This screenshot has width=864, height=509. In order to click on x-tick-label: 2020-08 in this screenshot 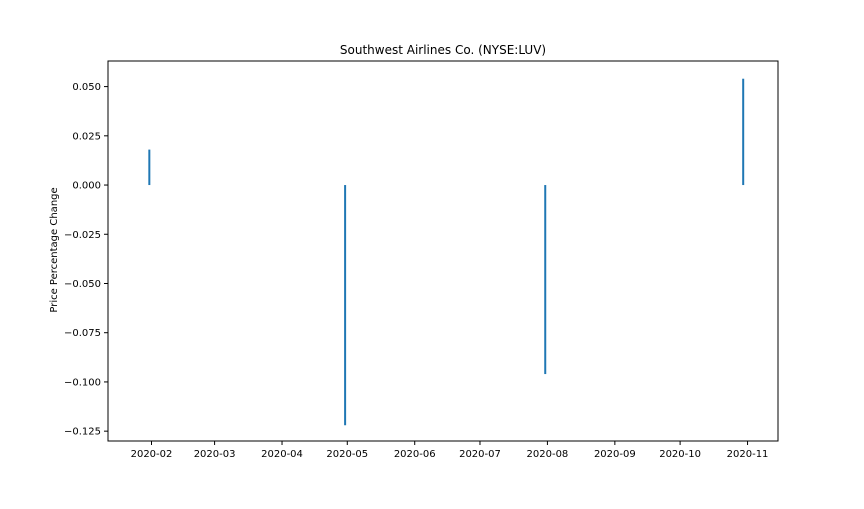, I will do `click(548, 454)`.